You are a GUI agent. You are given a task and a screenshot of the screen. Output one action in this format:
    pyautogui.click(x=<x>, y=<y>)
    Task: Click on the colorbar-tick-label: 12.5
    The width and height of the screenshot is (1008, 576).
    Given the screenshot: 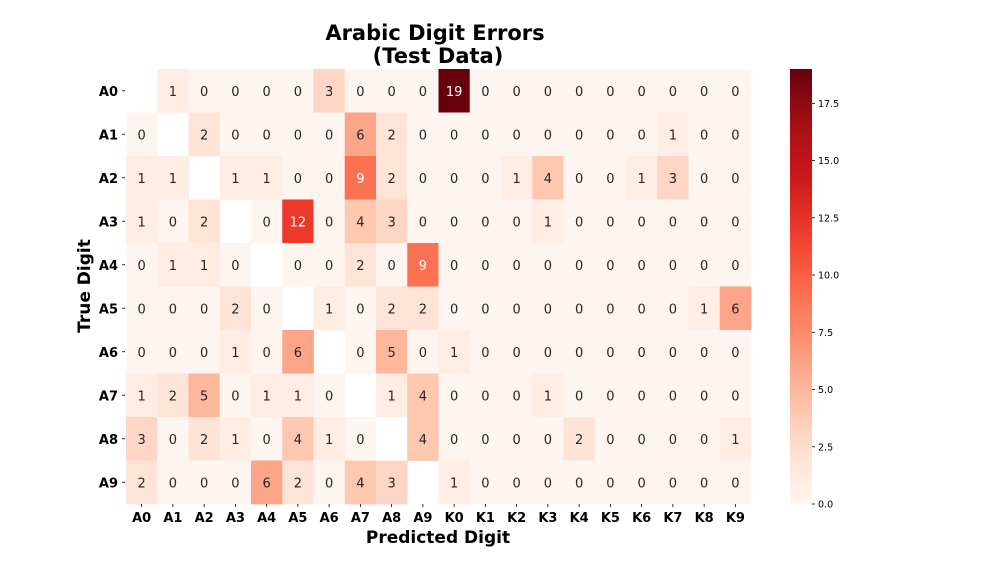 What is the action you would take?
    pyautogui.click(x=828, y=218)
    